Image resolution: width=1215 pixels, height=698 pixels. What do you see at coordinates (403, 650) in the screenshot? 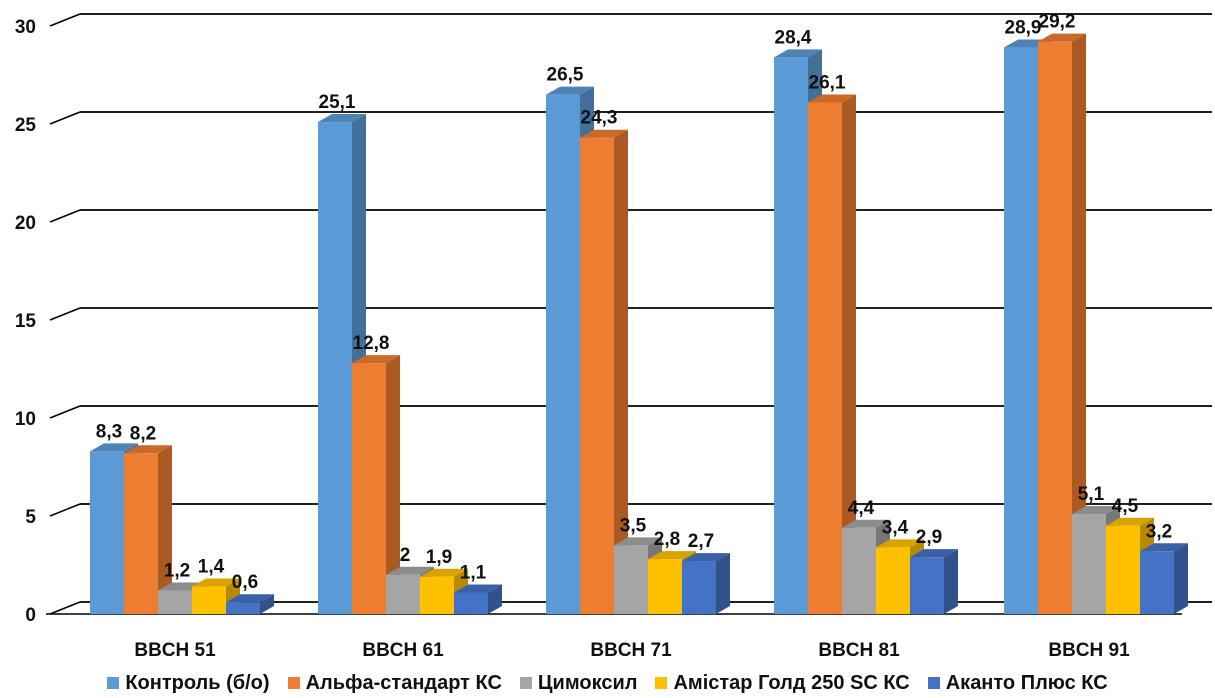
I see `x-tick-label: BBCH 61` at bounding box center [403, 650].